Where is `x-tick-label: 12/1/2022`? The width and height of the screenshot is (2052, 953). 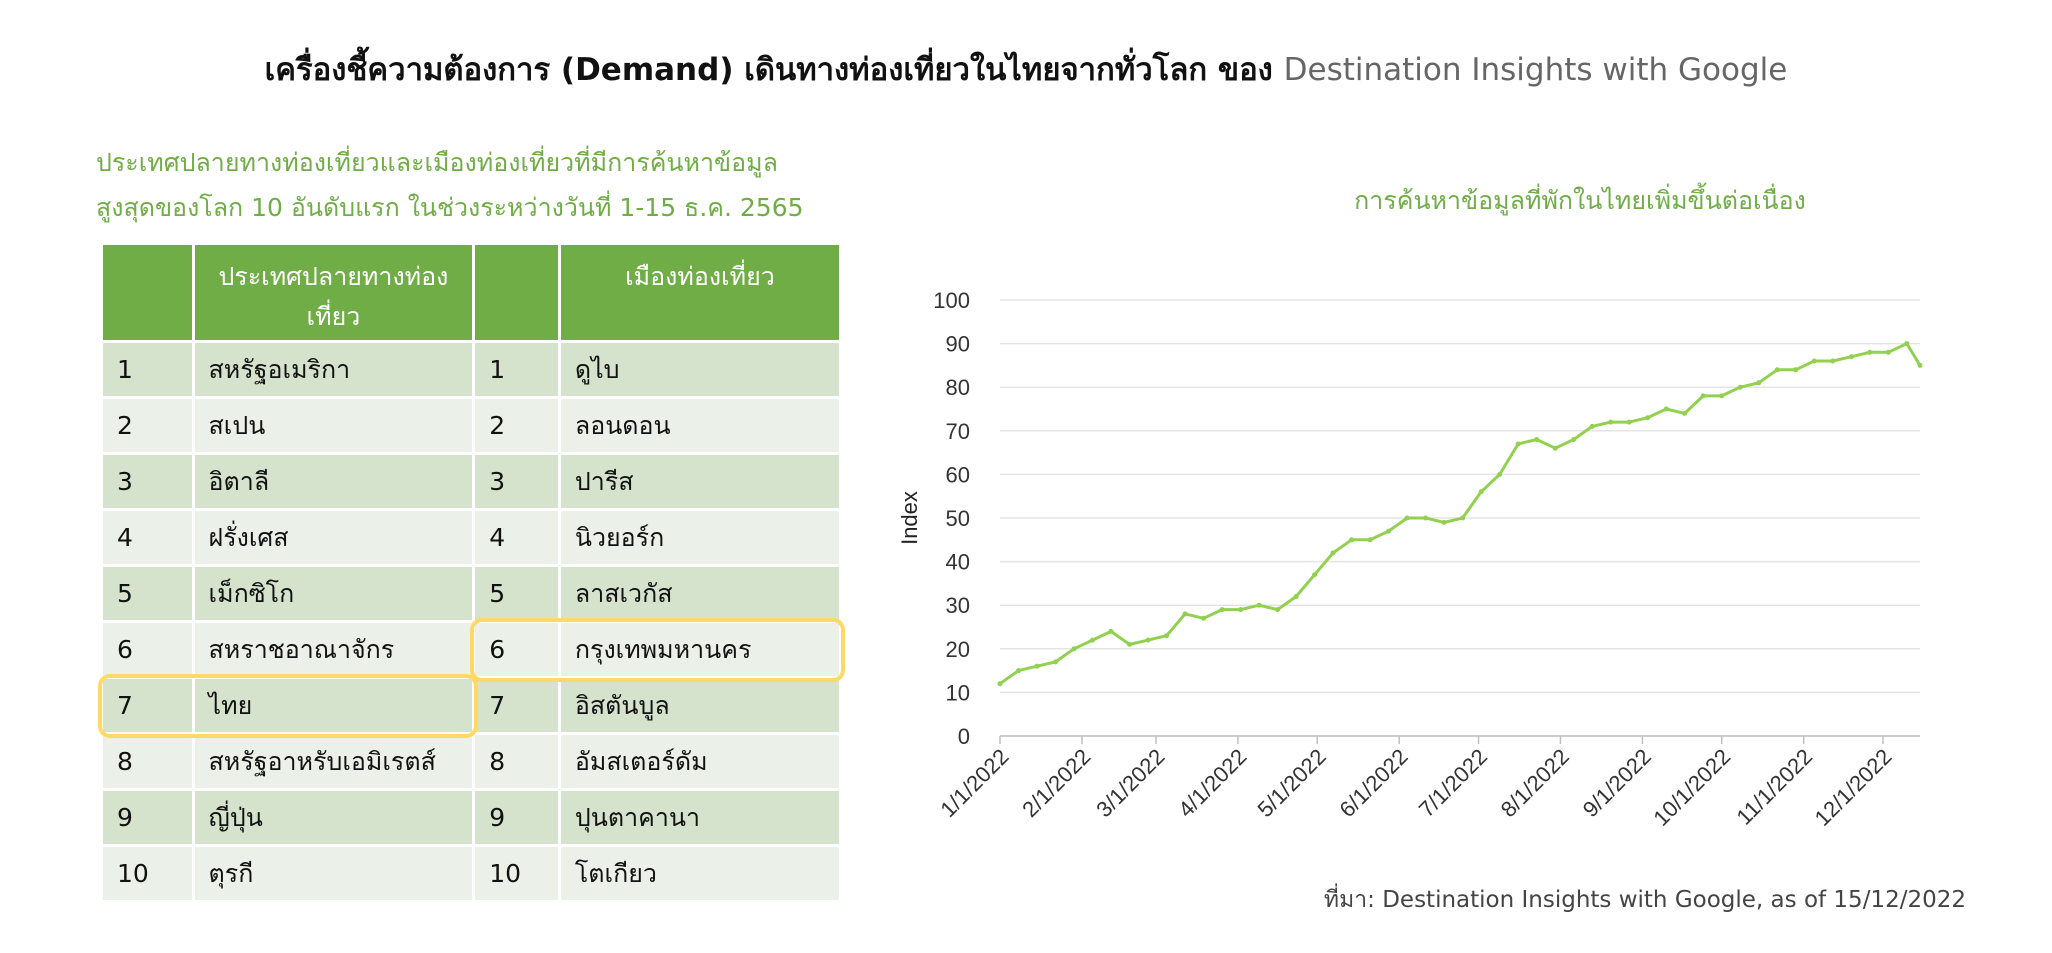 x-tick-label: 12/1/2022 is located at coordinates (1853, 787).